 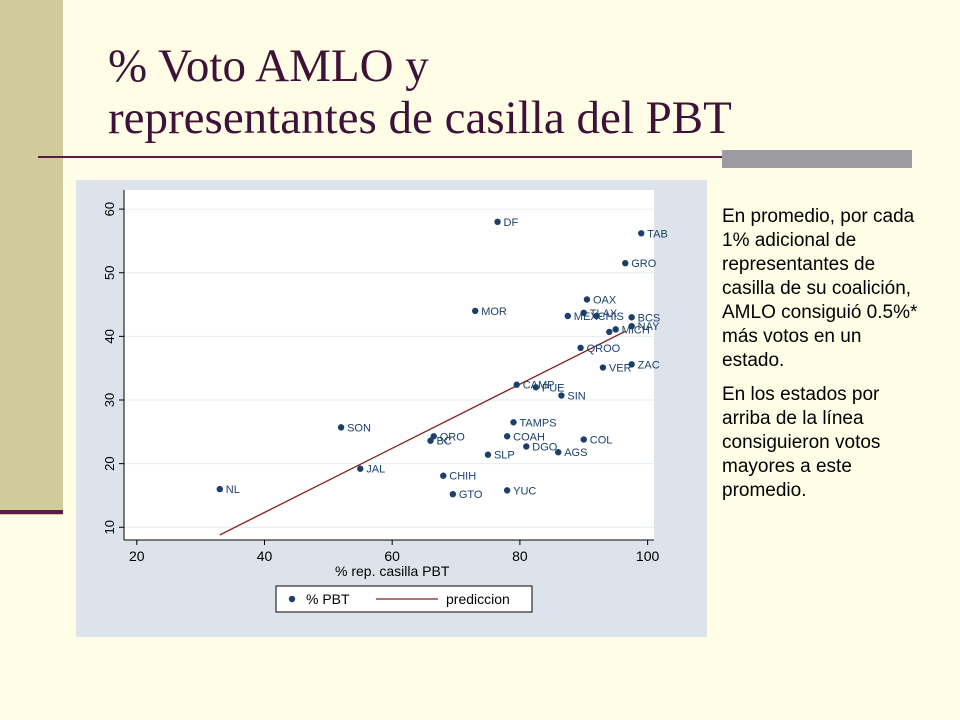 What do you see at coordinates (511, 223) in the screenshot?
I see `point-label-df: DF` at bounding box center [511, 223].